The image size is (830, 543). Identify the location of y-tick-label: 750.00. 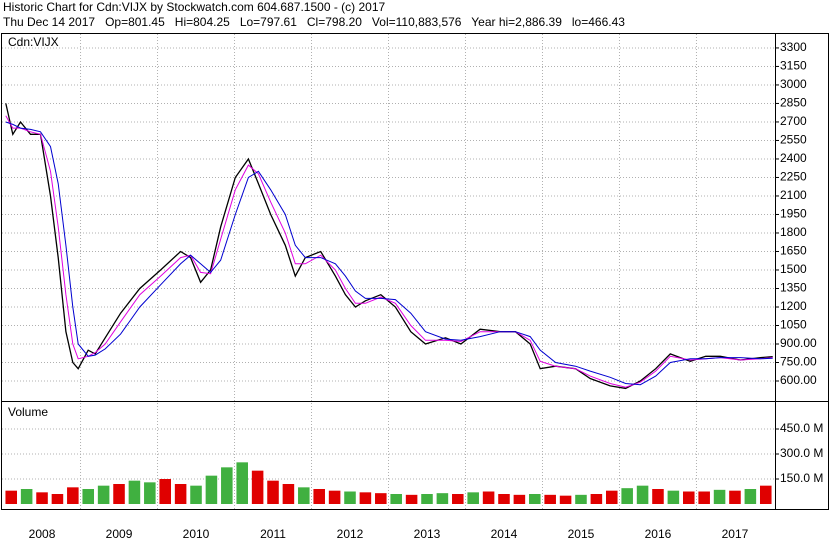
(798, 362).